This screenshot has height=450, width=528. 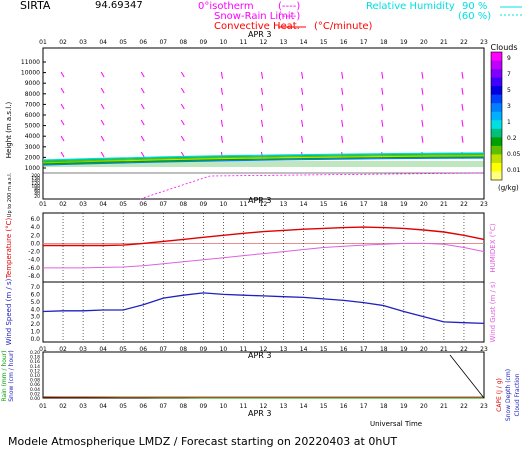 What do you see at coordinates (260, 200) in the screenshot?
I see `date-label-mid1: APR 3` at bounding box center [260, 200].